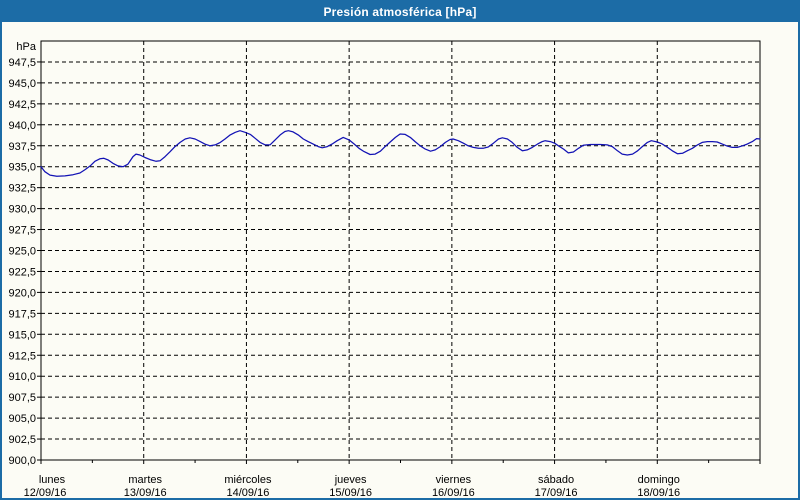 This screenshot has height=500, width=800. Describe the element at coordinates (52, 480) in the screenshot. I see `x-day-label: lunes` at that location.